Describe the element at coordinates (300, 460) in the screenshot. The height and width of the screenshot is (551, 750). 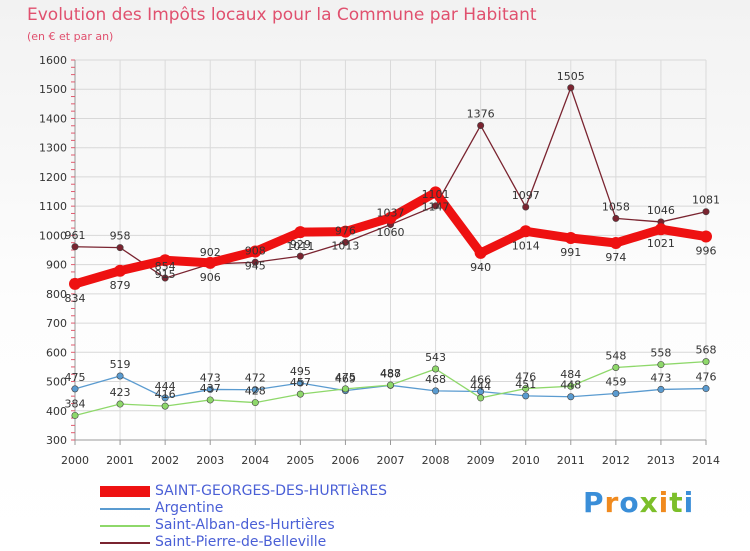
I see `x-tick-label: 2005` at that location.